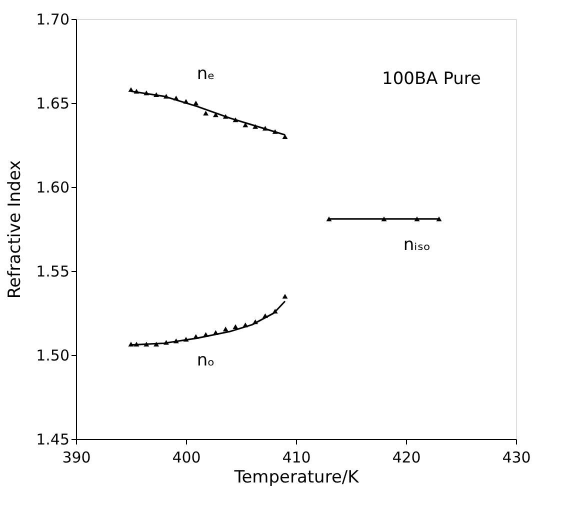  Describe the element at coordinates (431, 79) in the screenshot. I see `annotation: 100BA Pure` at that location.